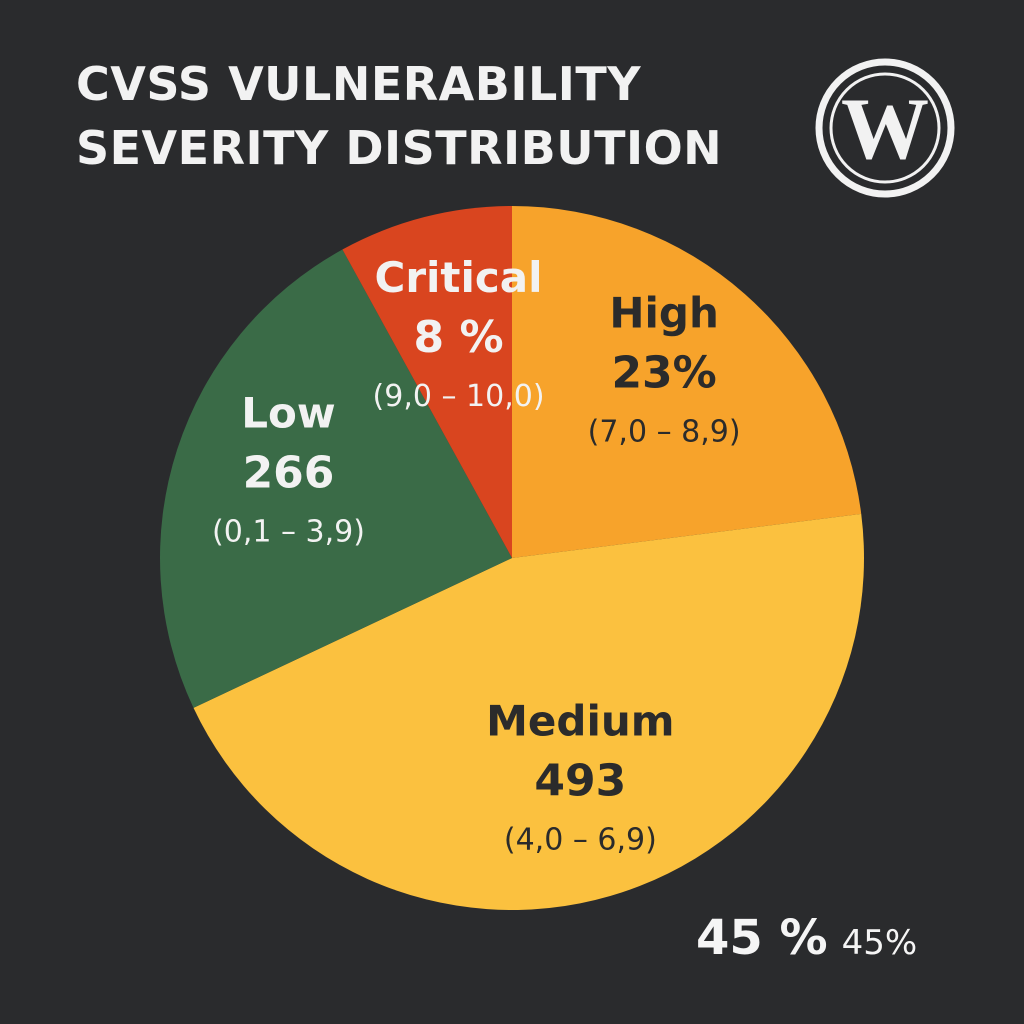  Describe the element at coordinates (580, 720) in the screenshot. I see `slice-name-medium: Medium` at that location.